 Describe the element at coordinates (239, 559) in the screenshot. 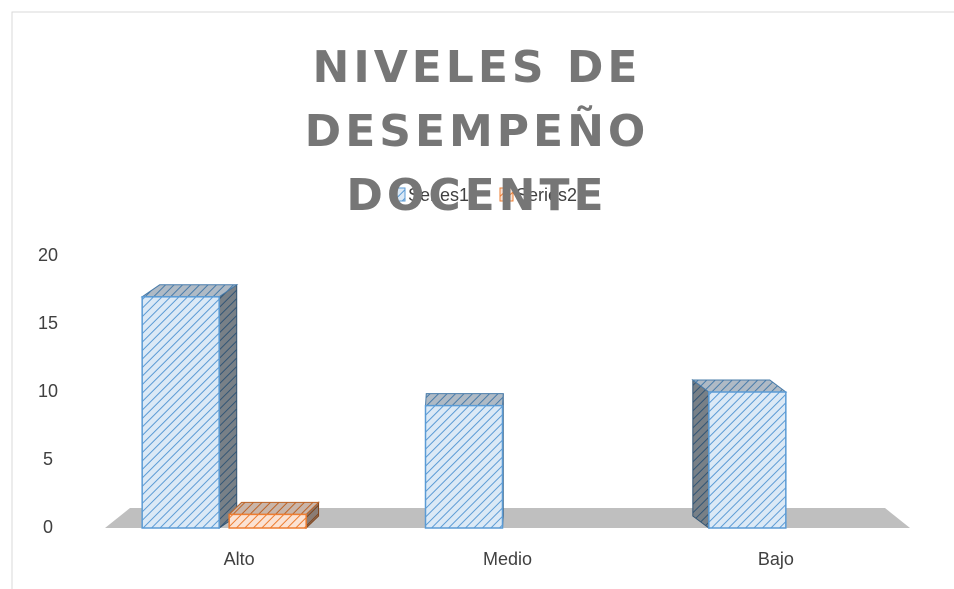

I see `x-tick-label: Alto` at that location.